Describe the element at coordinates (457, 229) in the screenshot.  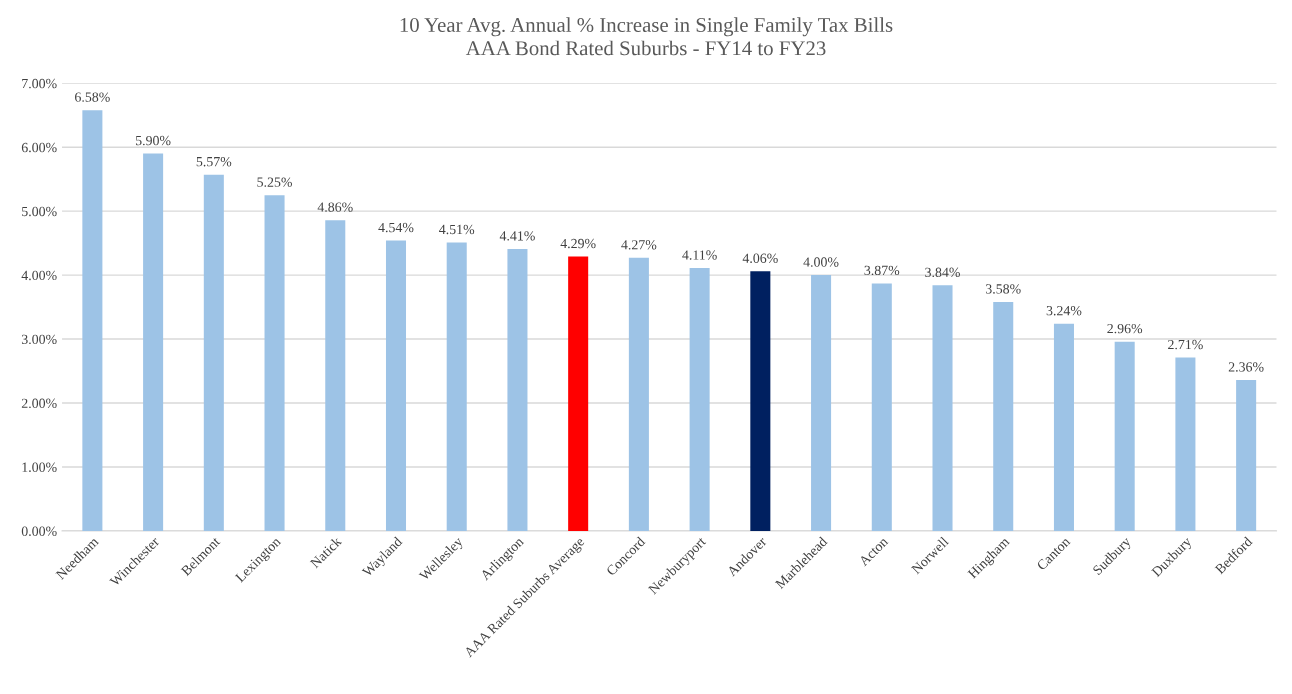
I see `data-label: 4.51%` at that location.